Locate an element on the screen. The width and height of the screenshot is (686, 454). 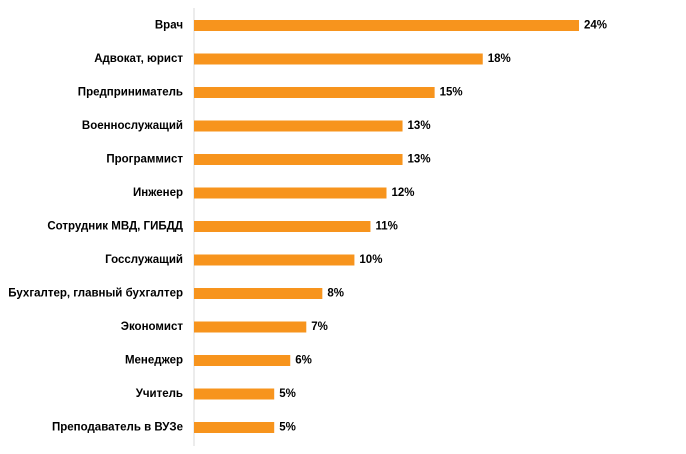
category-label: Инженер is located at coordinates (158, 193).